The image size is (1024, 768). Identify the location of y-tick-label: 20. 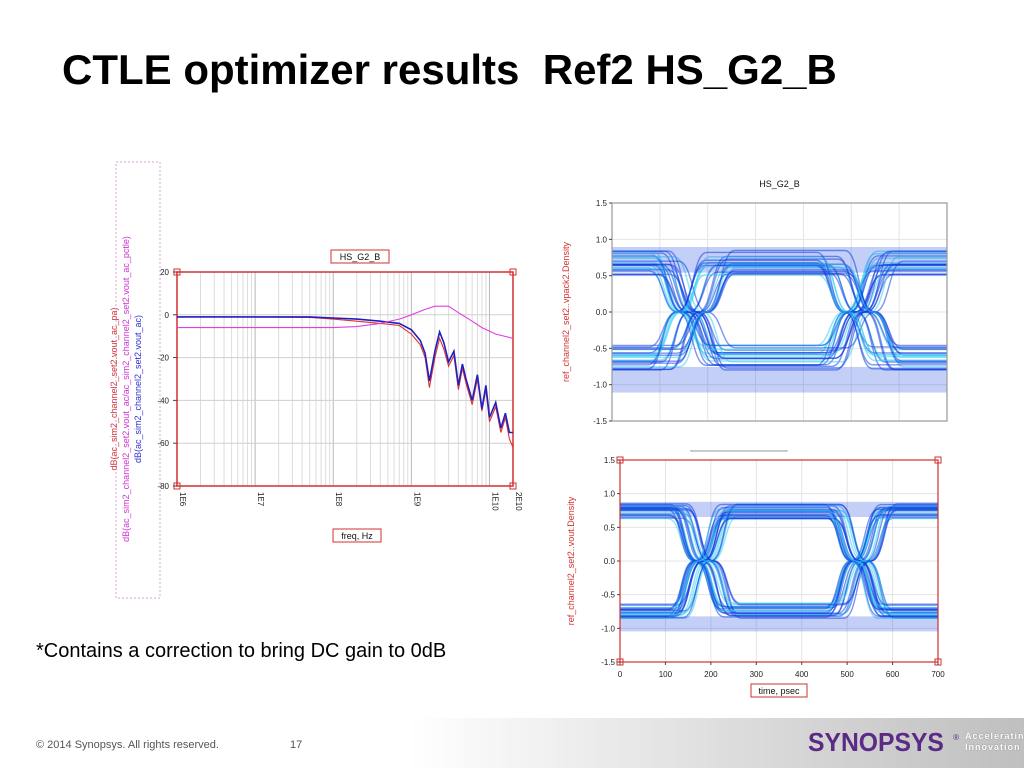
(164, 272).